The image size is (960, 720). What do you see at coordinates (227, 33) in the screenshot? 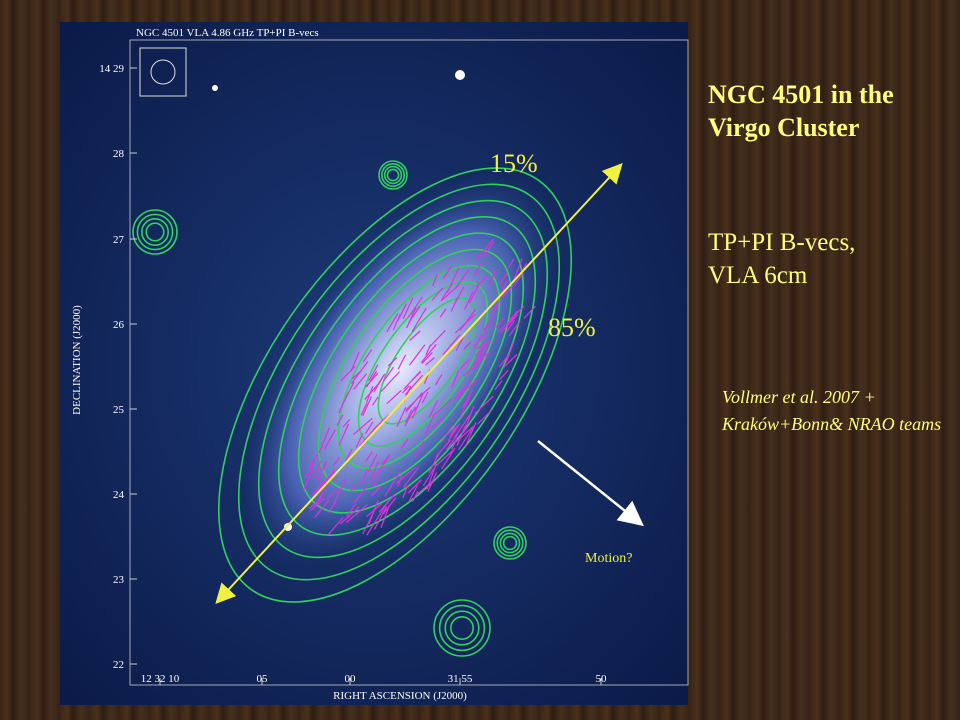
I see `image-title: NGC 4501 VLA 4.86 GHz TP+PI B-vecs` at bounding box center [227, 33].